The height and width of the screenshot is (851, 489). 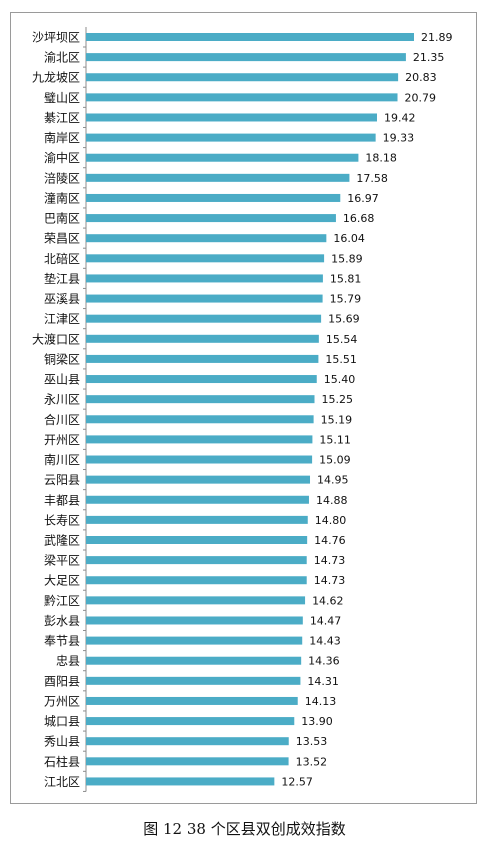 I want to click on figure-caption: 图 12 38 个区县双创成效指数, so click(x=244, y=829).